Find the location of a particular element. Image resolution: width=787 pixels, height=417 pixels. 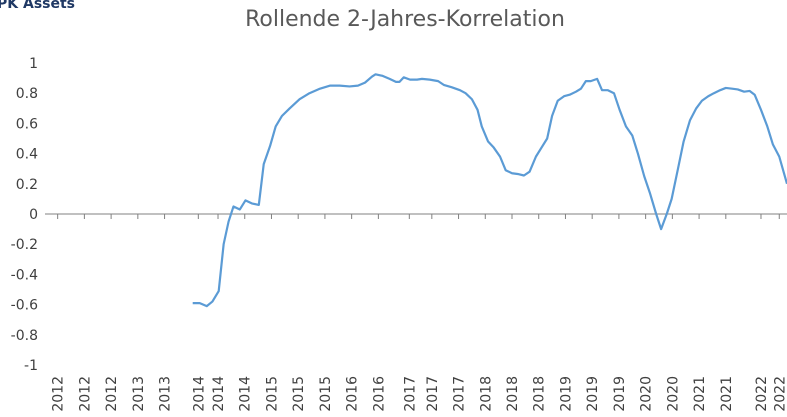

y-tick-label: 0.8 is located at coordinates (27, 94).